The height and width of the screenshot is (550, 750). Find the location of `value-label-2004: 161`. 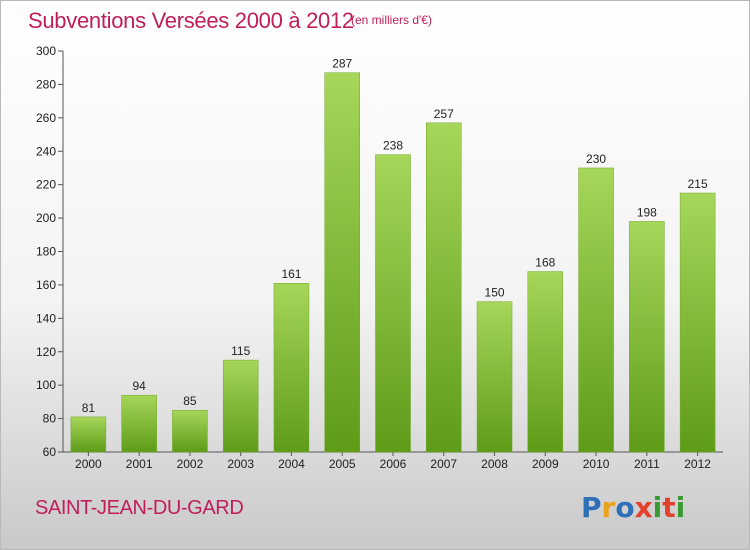

value-label-2004: 161 is located at coordinates (291, 274).